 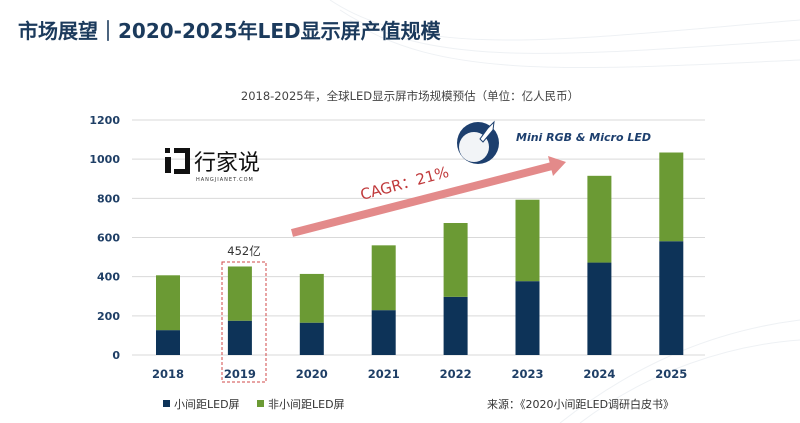 I want to click on bar-small-pitch-2018, so click(x=168, y=342).